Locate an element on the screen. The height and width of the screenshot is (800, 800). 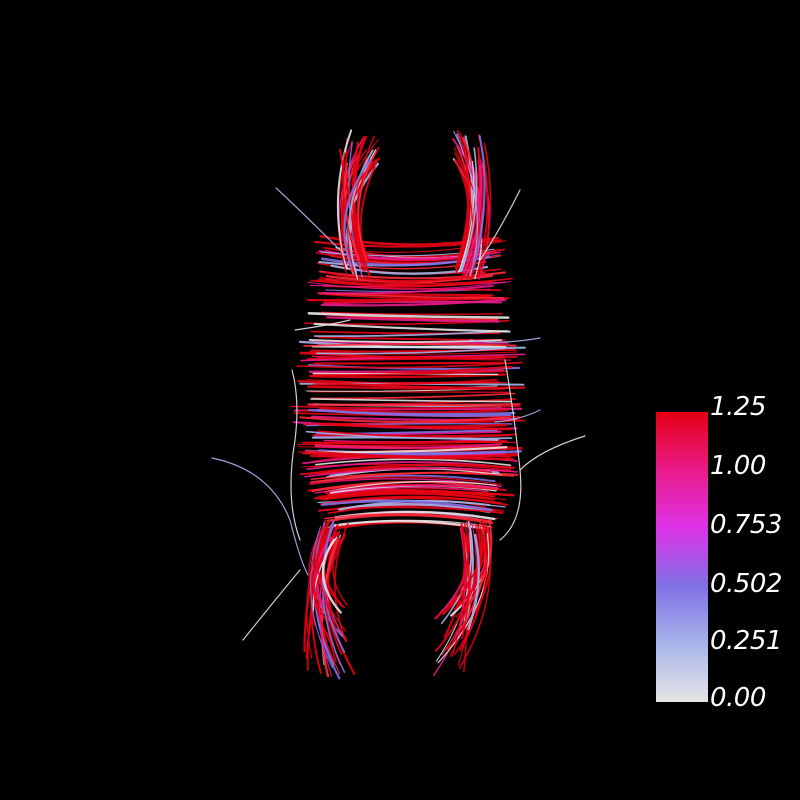
color-bar-tick-label: 1.00 is located at coordinates (738, 466).